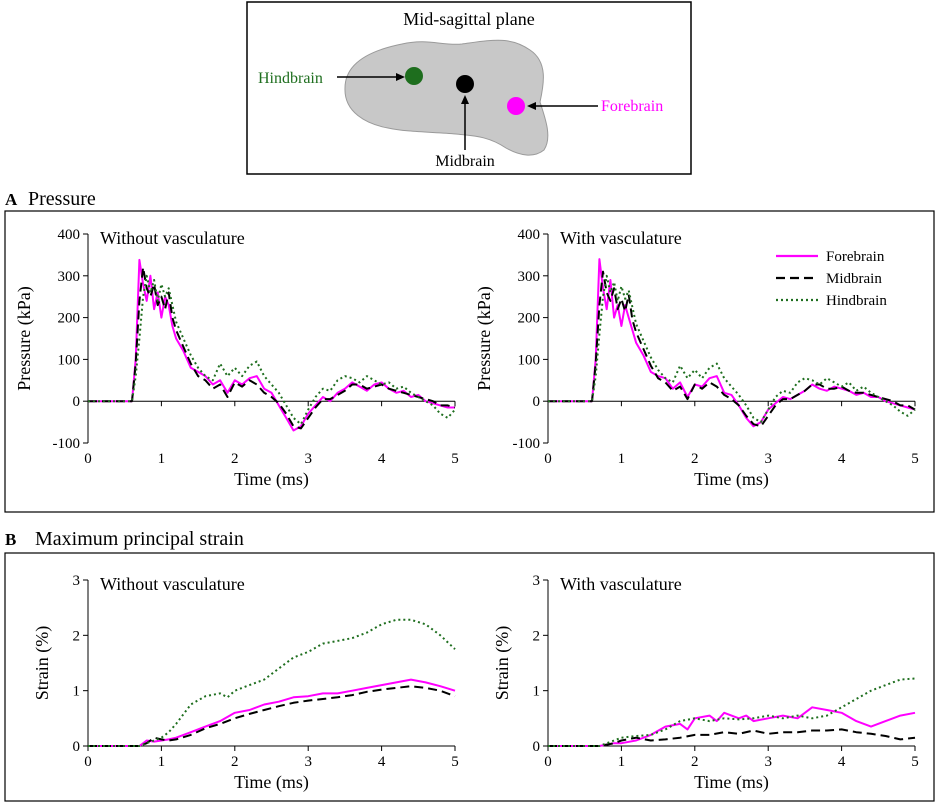 The width and height of the screenshot is (941, 805). What do you see at coordinates (400, 77) in the screenshot?
I see `hindbrain-arrowhead` at bounding box center [400, 77].